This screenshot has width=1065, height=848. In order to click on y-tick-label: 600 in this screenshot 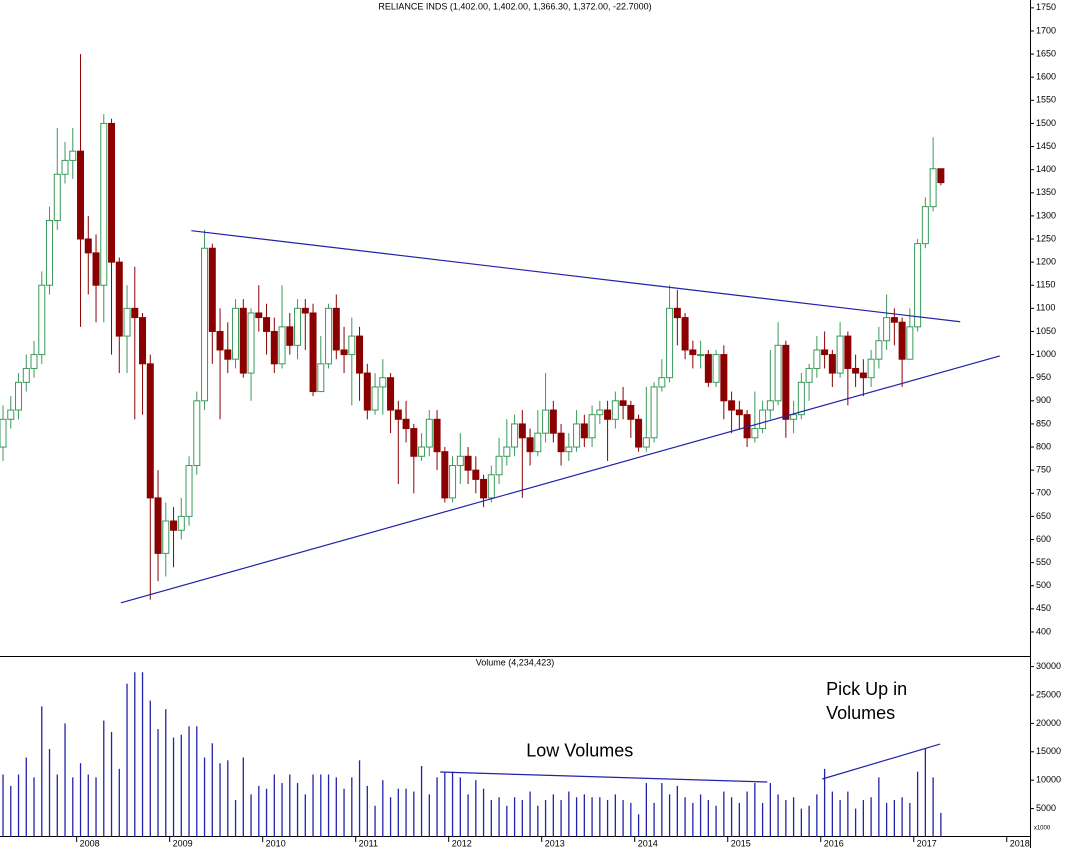, I will do `click(1043, 539)`.